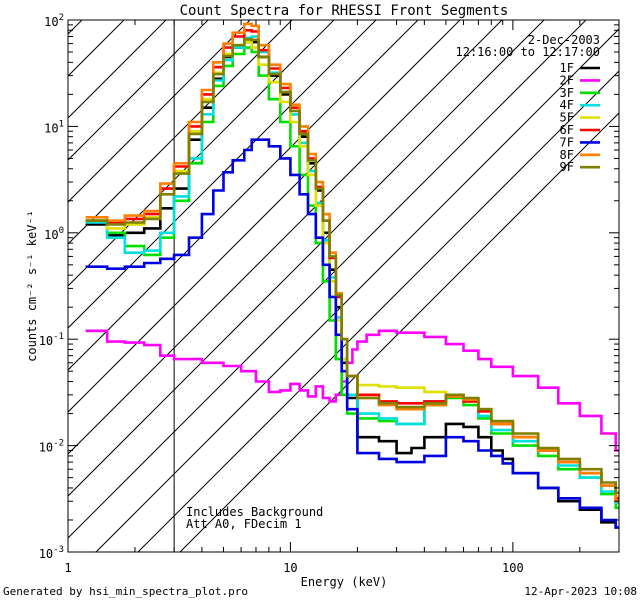 The height and width of the screenshot is (600, 640). What do you see at coordinates (125, 591) in the screenshot?
I see `footer-generated-by: Generated by hsi_min_spectra_plot.pro` at bounding box center [125, 591].